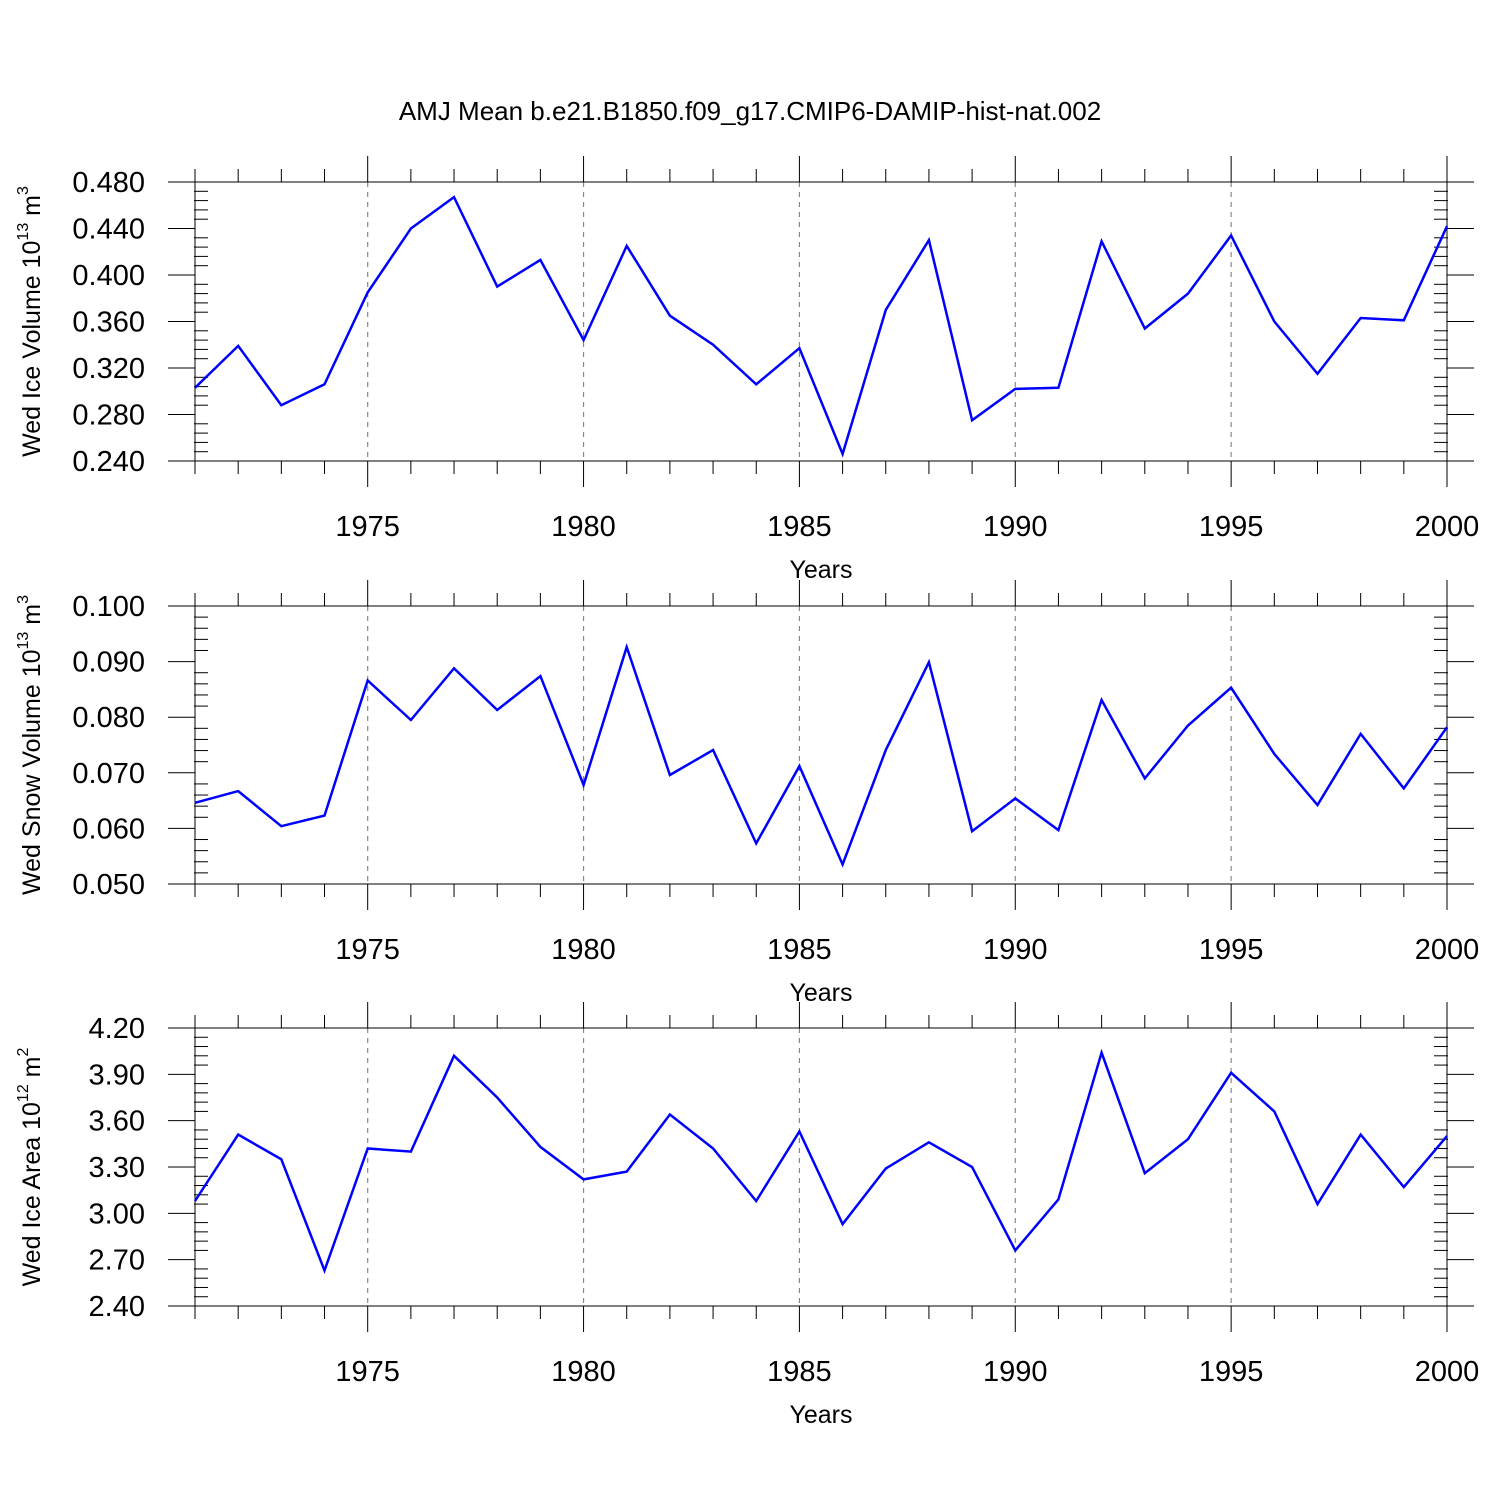 Image resolution: width=1500 pixels, height=1500 pixels. Describe the element at coordinates (117, 1075) in the screenshot. I see `y-tick-label: 3.90` at that location.